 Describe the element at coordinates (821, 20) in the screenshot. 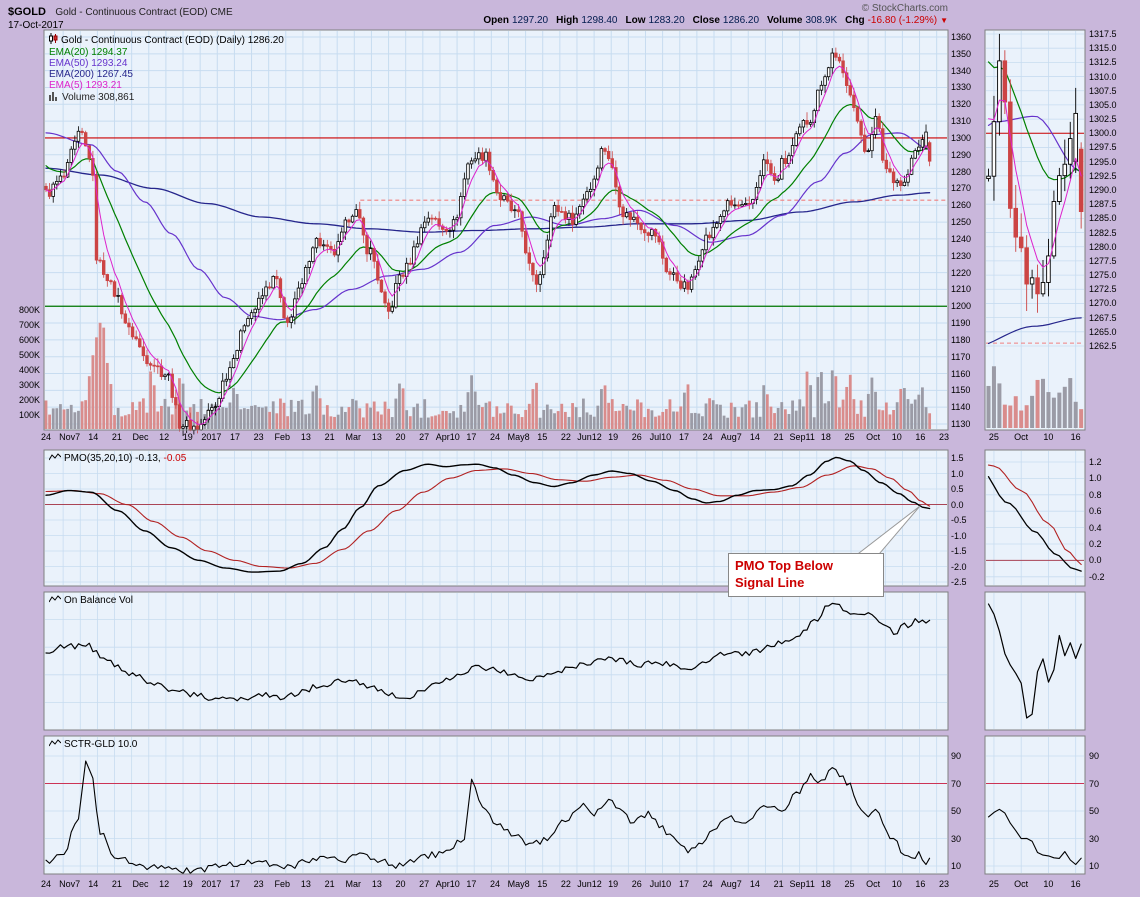

I see `quote-value-volume: 308.9K` at that location.